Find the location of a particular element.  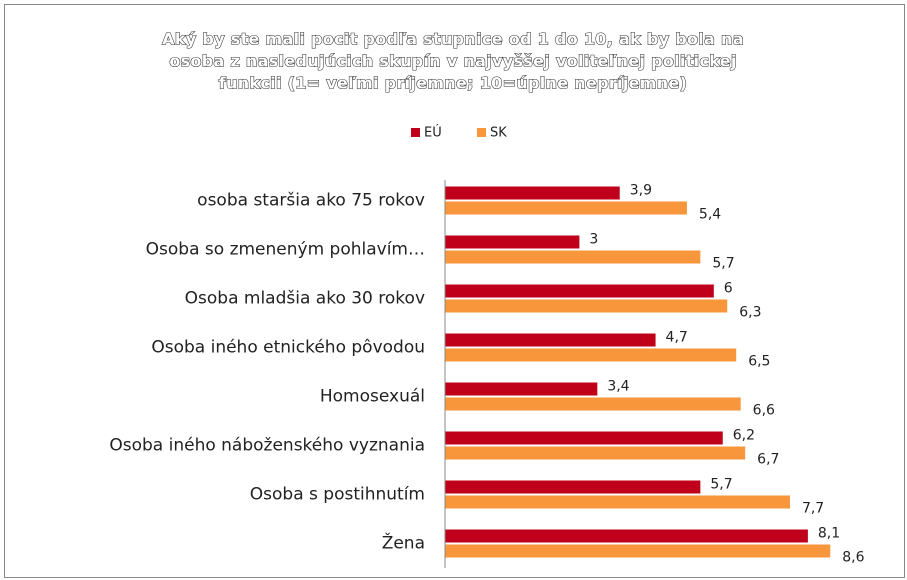

category-label: osoba staršia ako 75 rokov is located at coordinates (311, 201).